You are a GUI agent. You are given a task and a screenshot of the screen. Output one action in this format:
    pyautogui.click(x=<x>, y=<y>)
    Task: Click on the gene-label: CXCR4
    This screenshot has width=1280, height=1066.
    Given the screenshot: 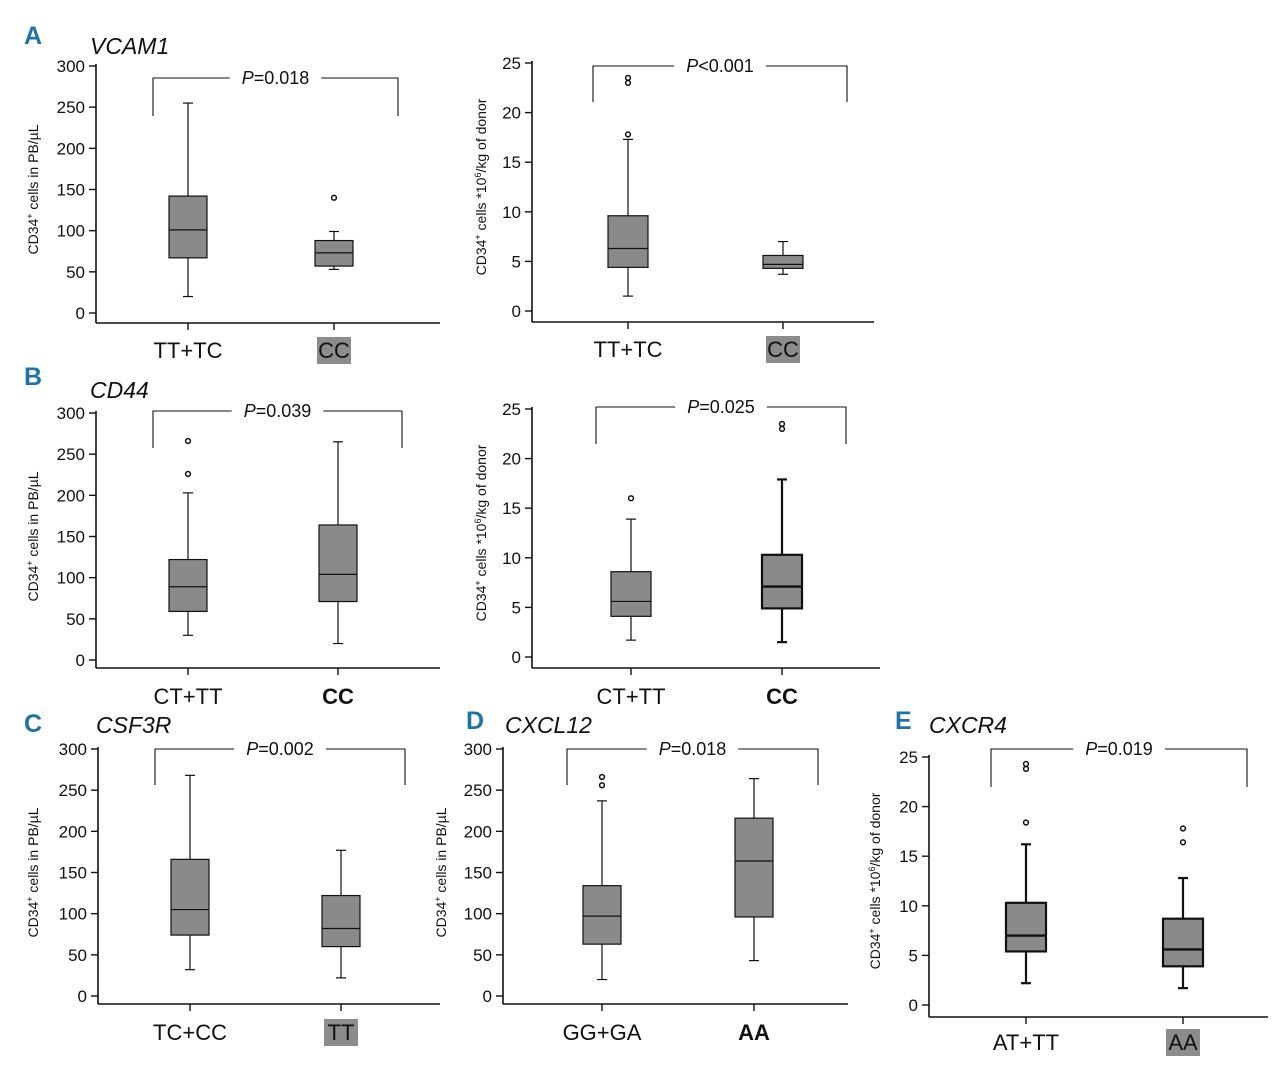 What is the action you would take?
    pyautogui.click(x=968, y=725)
    